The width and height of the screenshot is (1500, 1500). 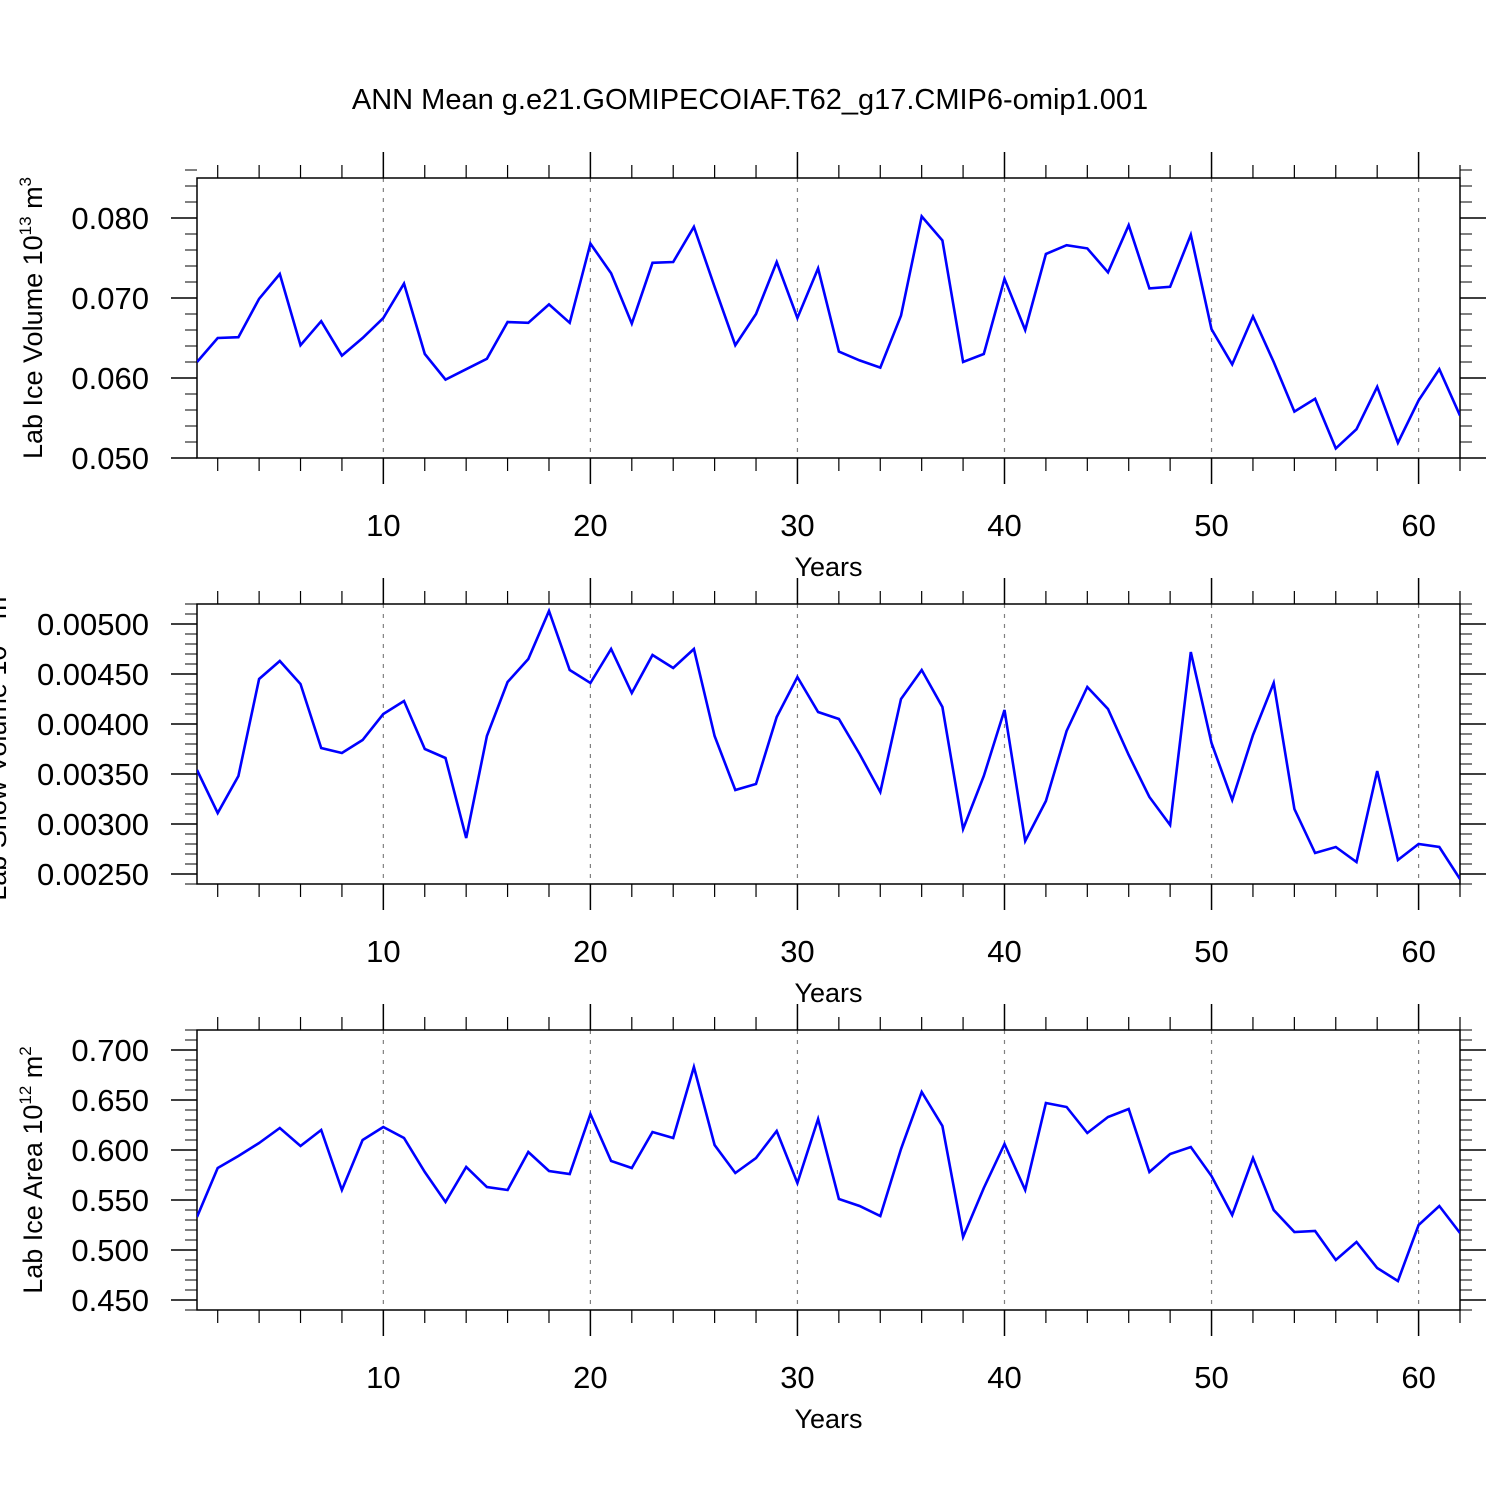 What do you see at coordinates (110, 298) in the screenshot?
I see `y-tick-label: 0.070` at bounding box center [110, 298].